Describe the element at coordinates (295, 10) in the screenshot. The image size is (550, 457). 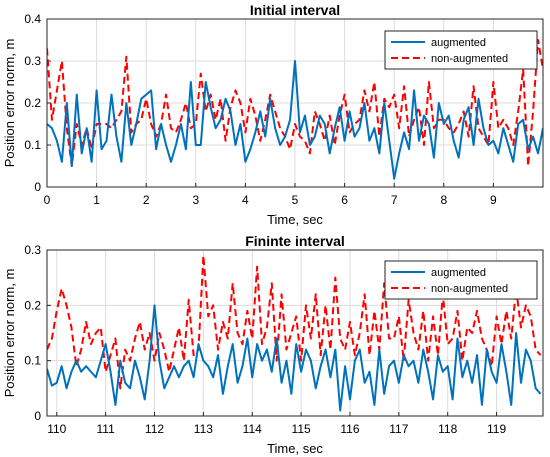
I see `chart-title: Initial interval` at that location.